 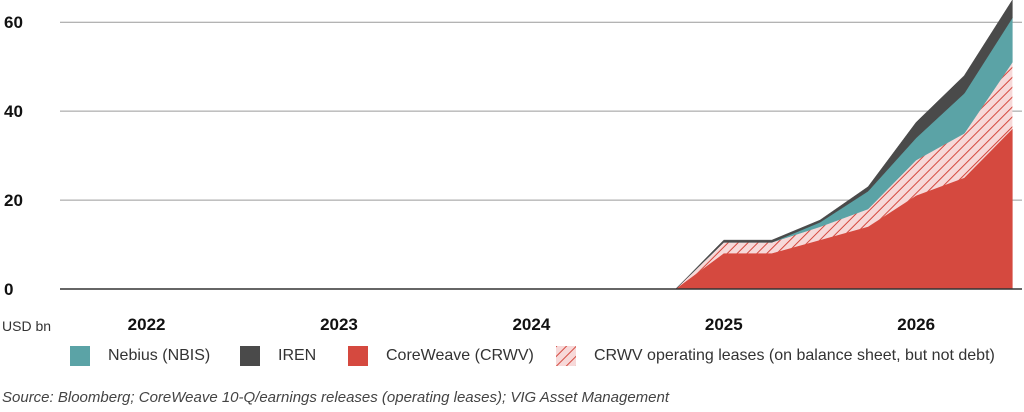 What do you see at coordinates (339, 324) in the screenshot?
I see `x-tick-label: 2023` at bounding box center [339, 324].